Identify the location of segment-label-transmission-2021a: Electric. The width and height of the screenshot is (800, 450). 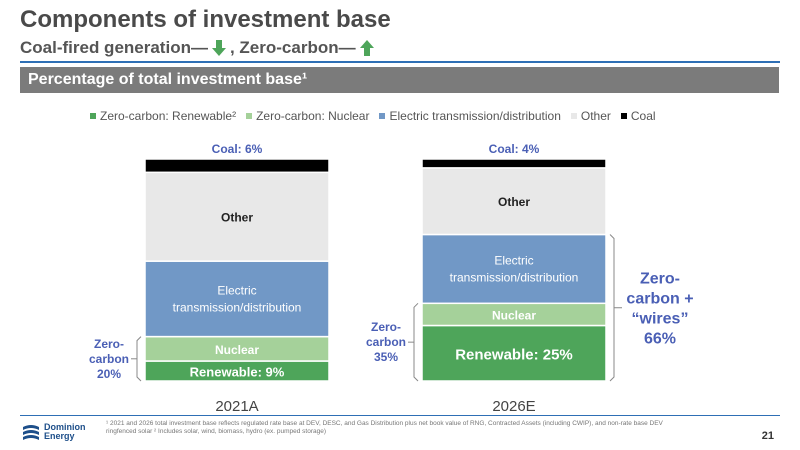
(236, 290).